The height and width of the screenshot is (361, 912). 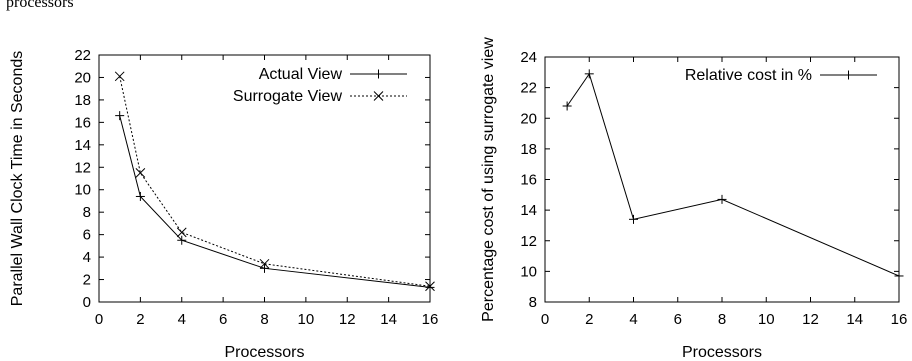 What do you see at coordinates (288, 96) in the screenshot?
I see `legend-label: Surrogate View` at bounding box center [288, 96].